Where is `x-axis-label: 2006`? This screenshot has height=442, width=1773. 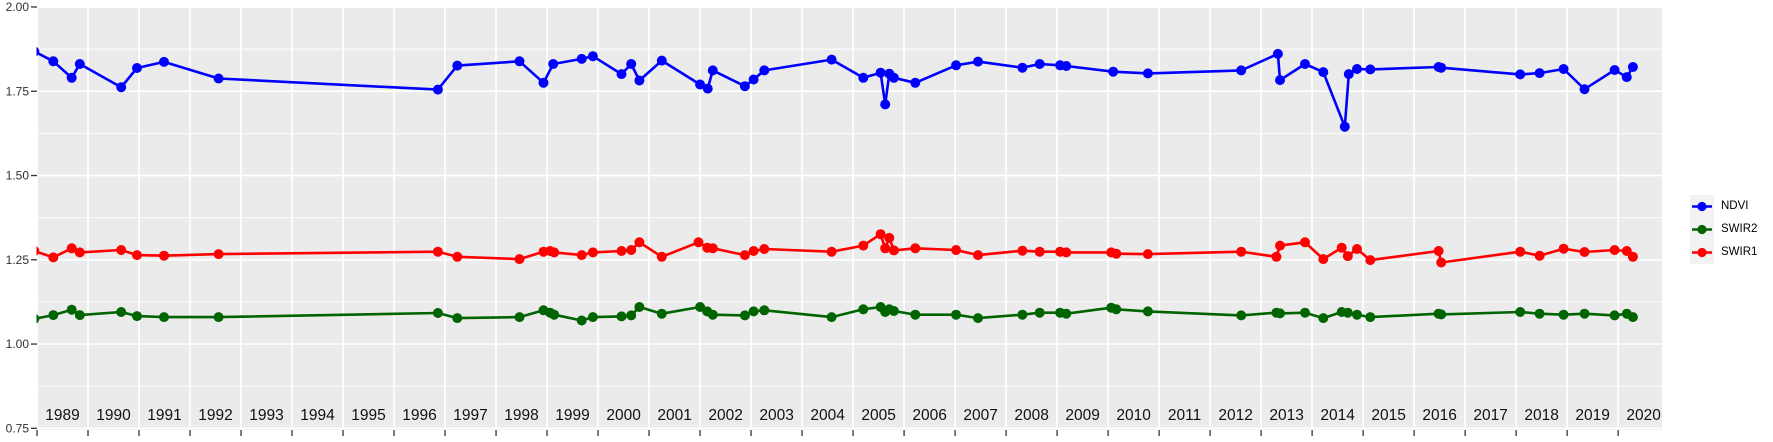
x-axis-label: 2006 is located at coordinates (929, 415).